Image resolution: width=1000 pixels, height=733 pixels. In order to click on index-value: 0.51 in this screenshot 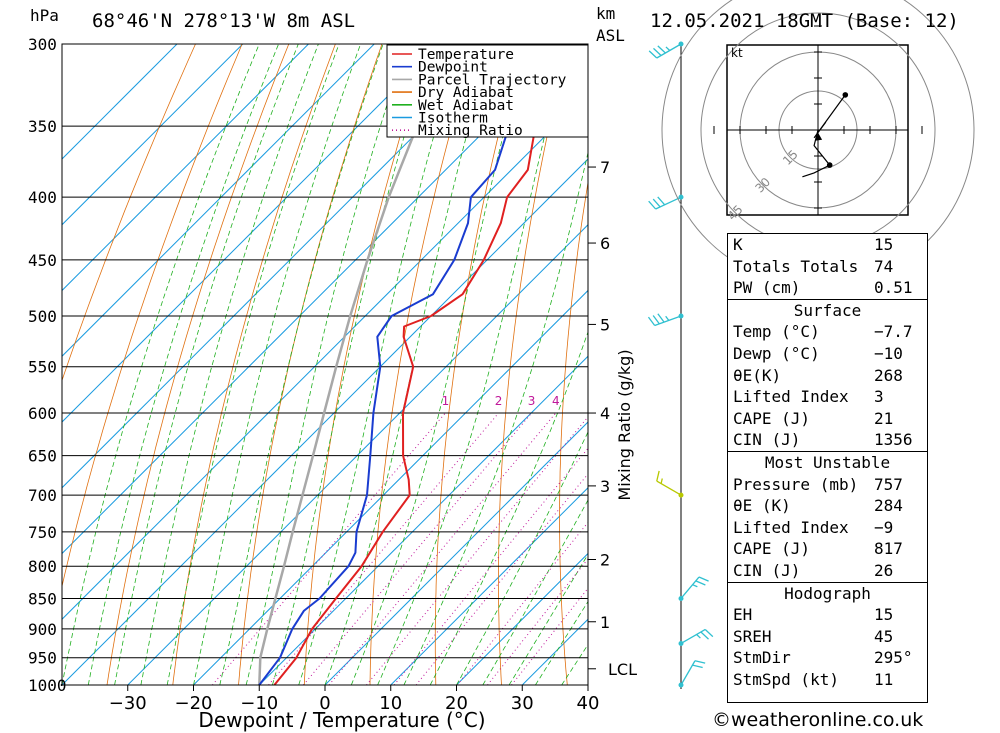, I will do `click(893, 288)`.